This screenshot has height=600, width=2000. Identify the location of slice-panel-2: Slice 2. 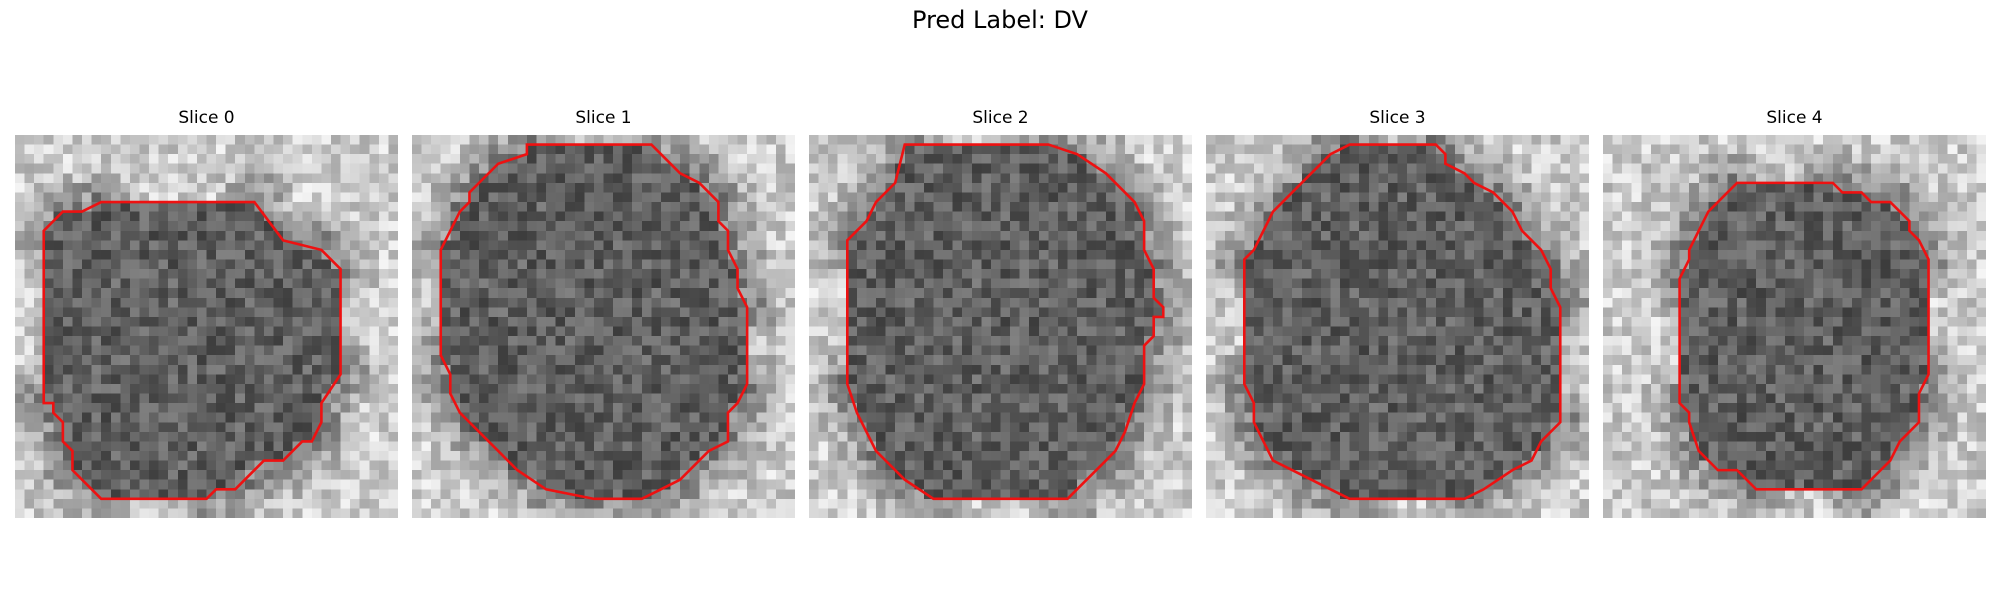
(1000, 317).